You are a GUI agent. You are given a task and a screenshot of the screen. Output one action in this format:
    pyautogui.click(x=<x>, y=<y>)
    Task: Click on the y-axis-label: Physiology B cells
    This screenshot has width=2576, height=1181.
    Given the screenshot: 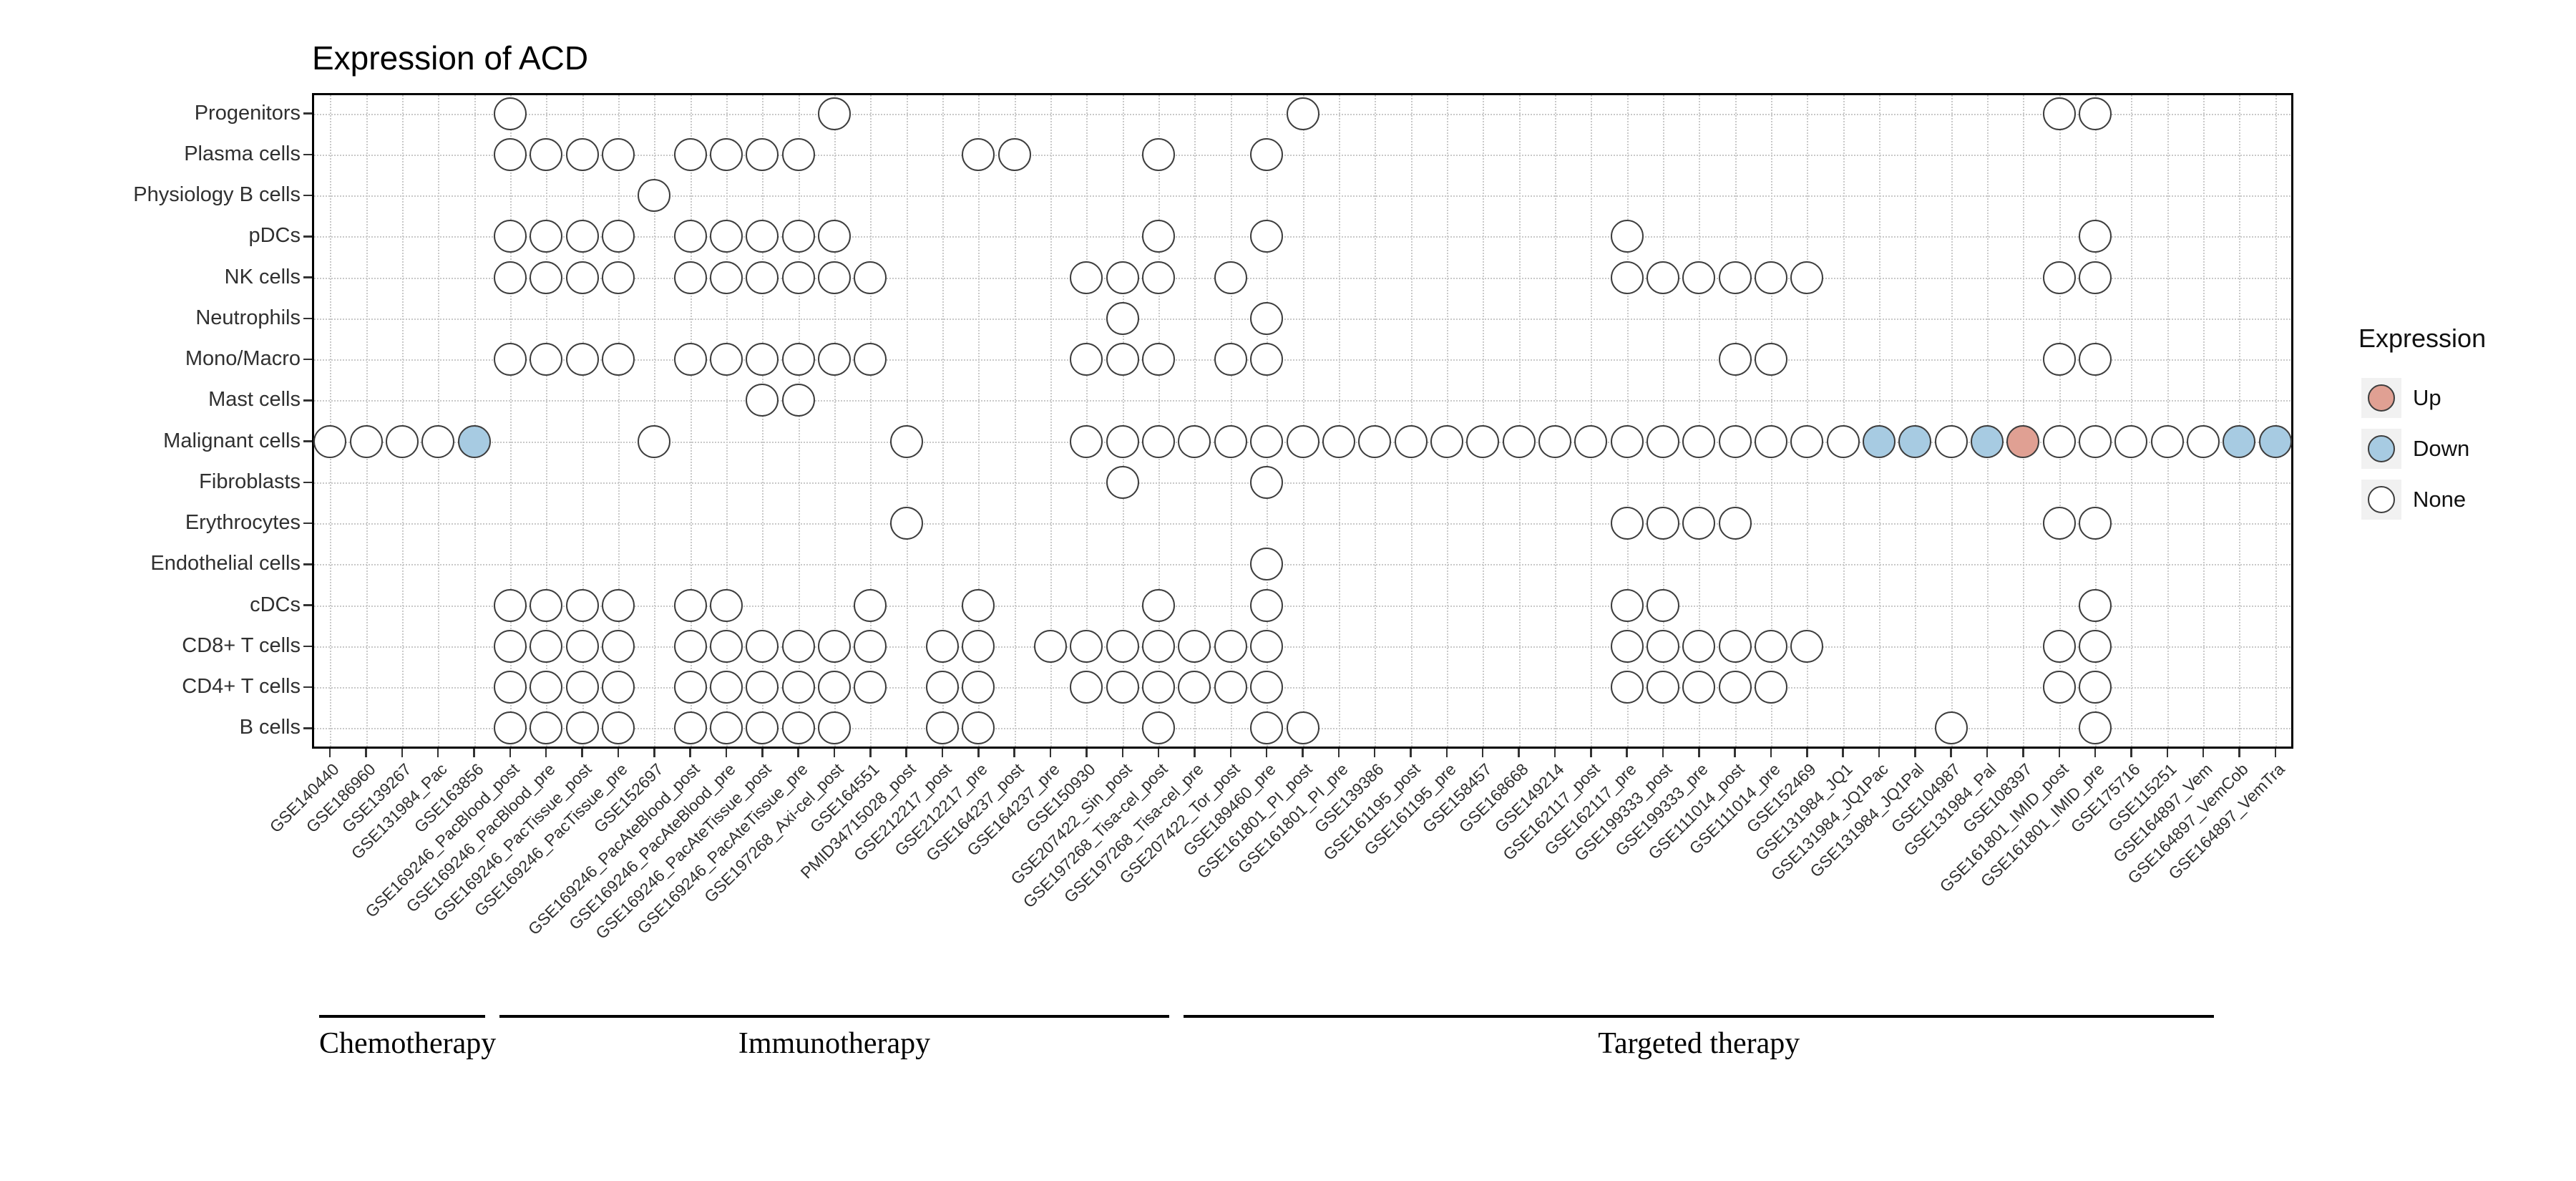 What is the action you would take?
    pyautogui.click(x=217, y=195)
    